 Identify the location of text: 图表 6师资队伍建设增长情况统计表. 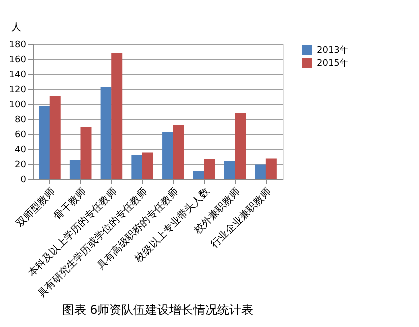
(158, 310).